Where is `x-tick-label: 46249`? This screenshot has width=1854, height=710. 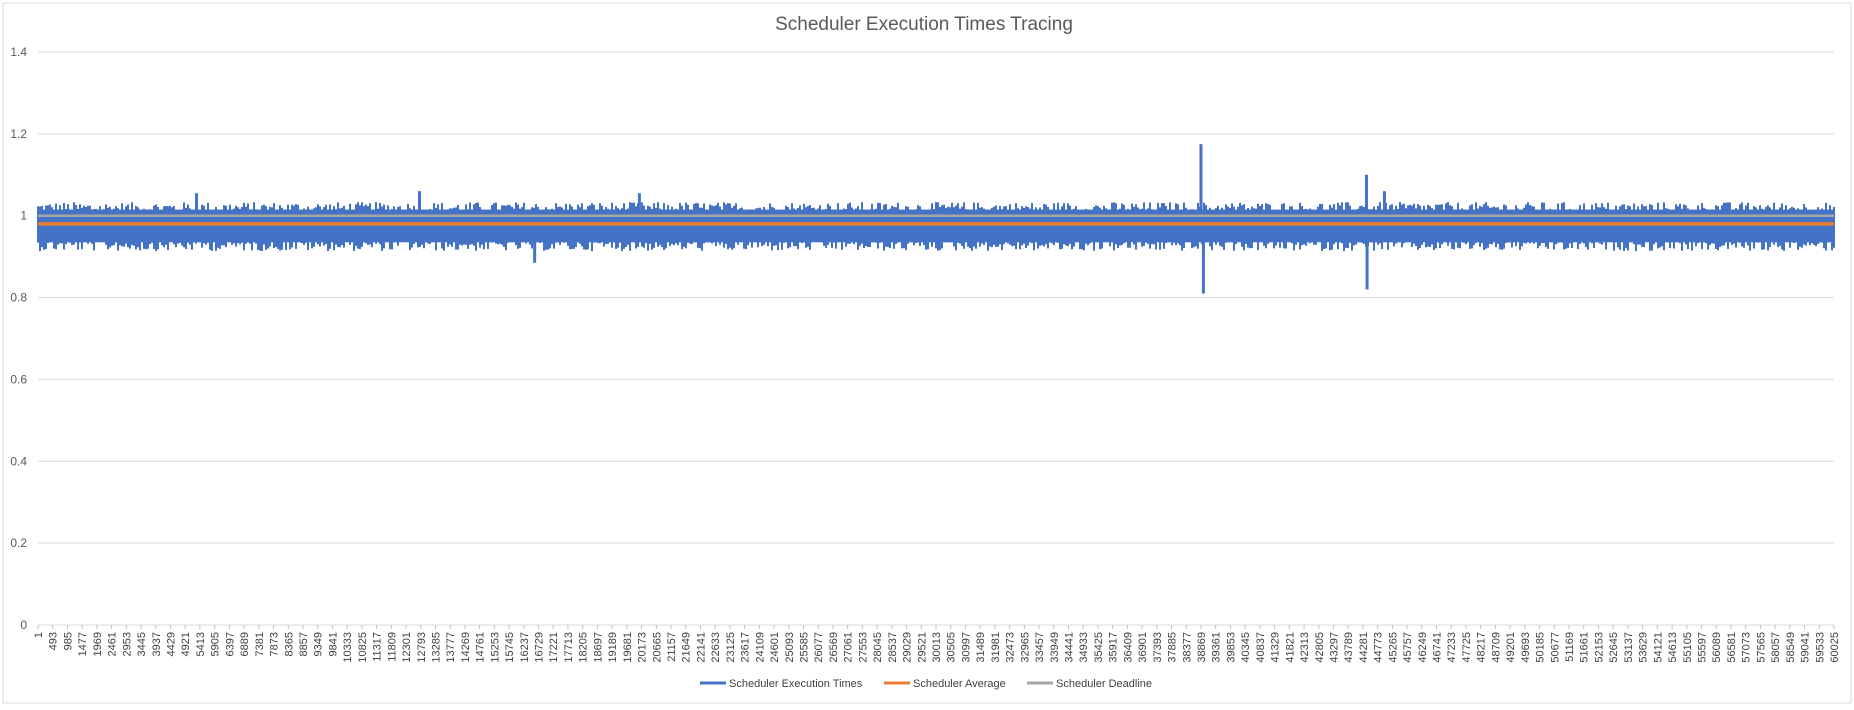 x-tick-label: 46249 is located at coordinates (1423, 647).